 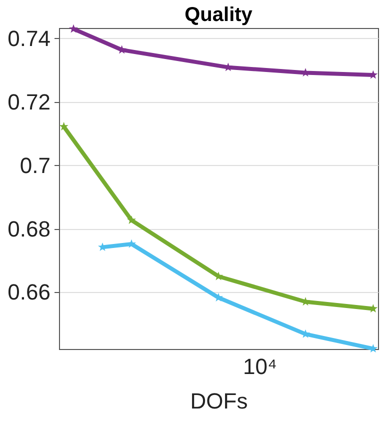 I want to click on y-tick-label: 0.7, so click(x=35, y=165).